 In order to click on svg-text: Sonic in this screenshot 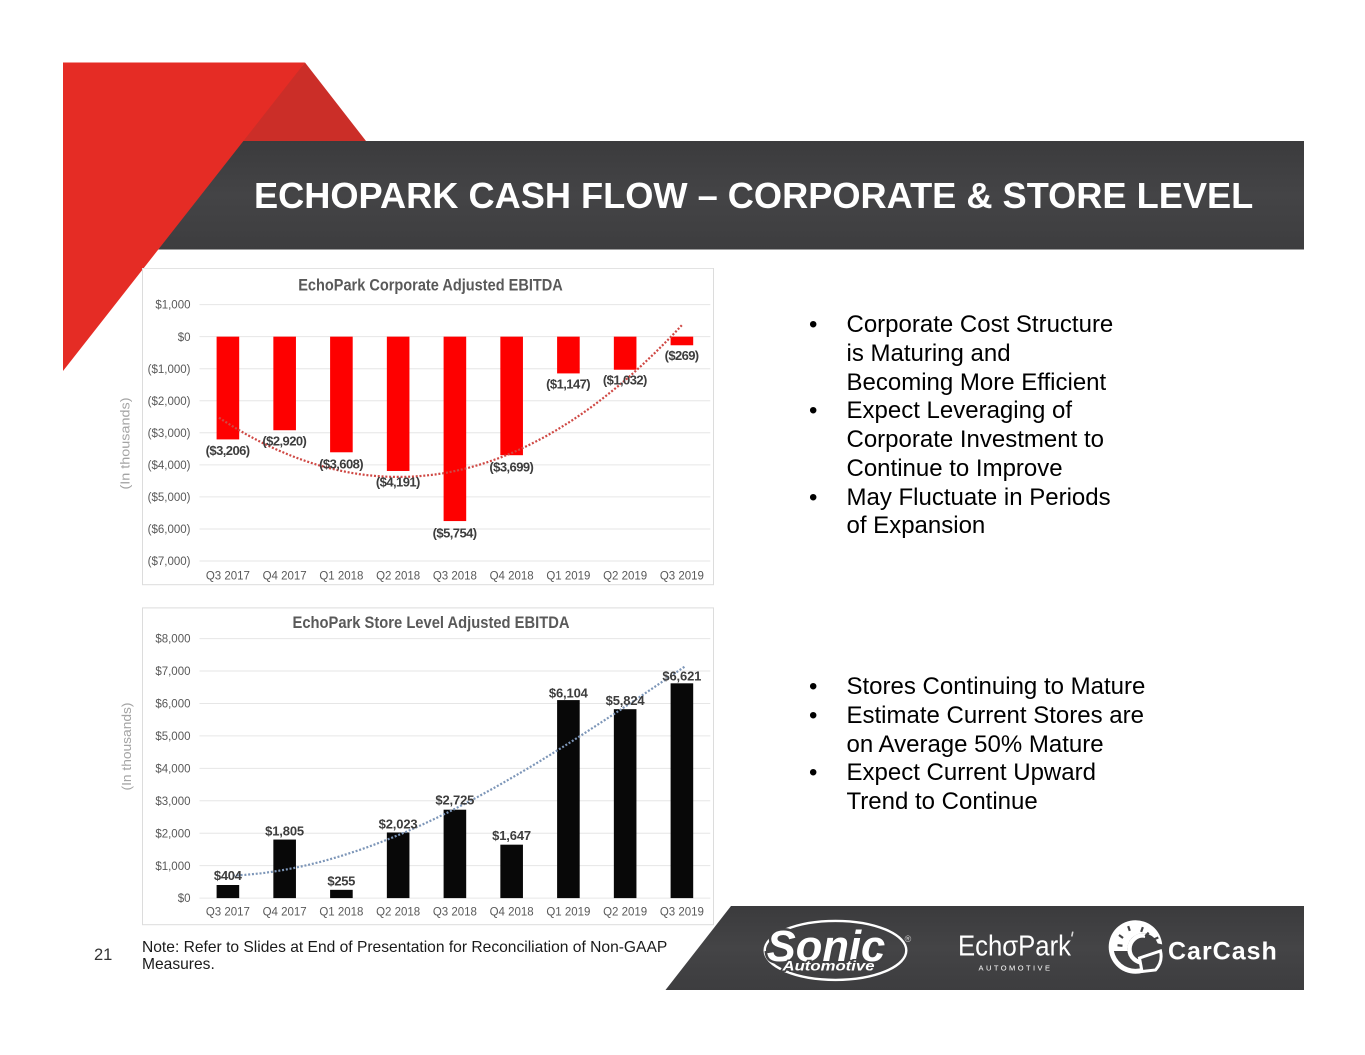, I will do `click(826, 947)`.